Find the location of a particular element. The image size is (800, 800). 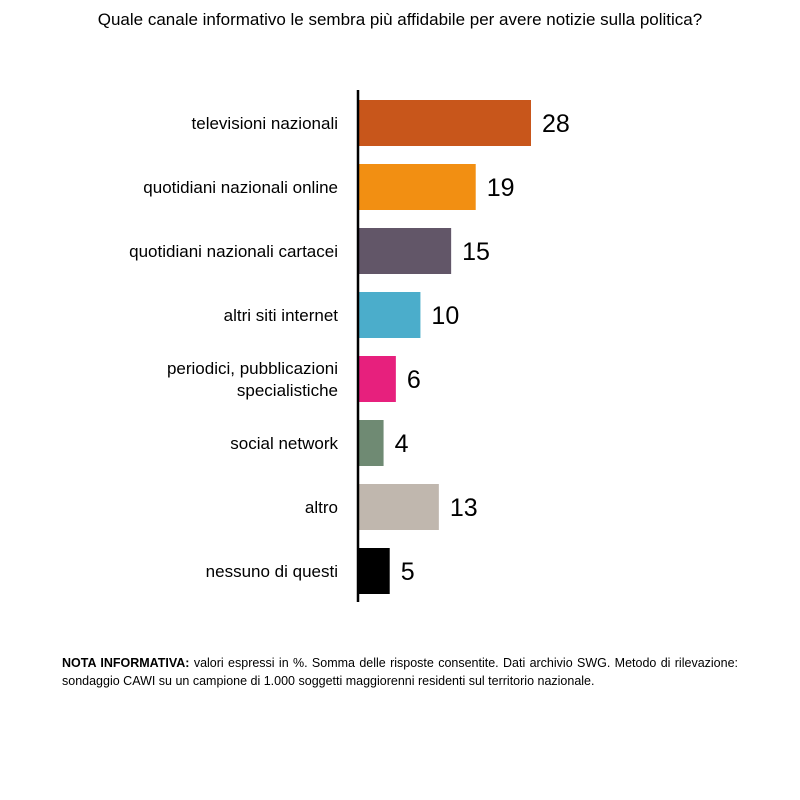

category-label-8: nessuno di questi is located at coordinates (272, 571).